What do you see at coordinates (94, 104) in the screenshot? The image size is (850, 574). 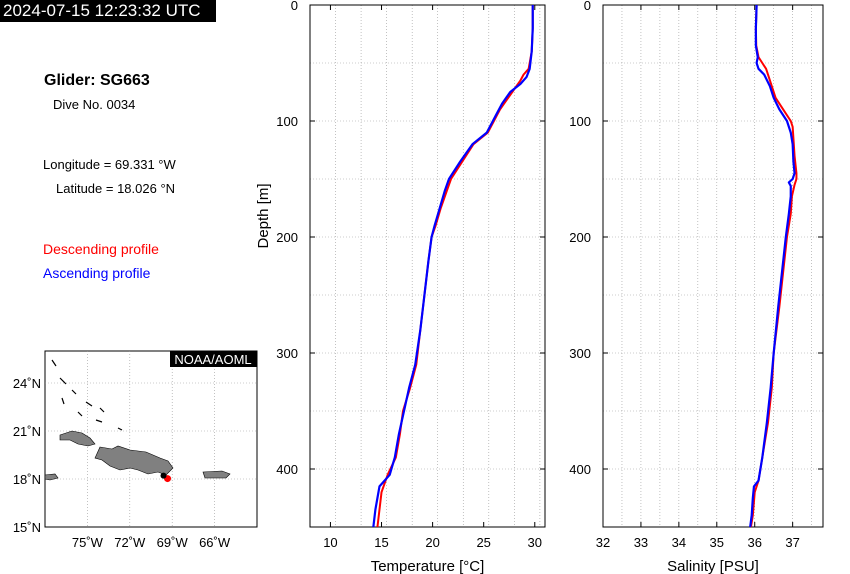 I see `dive-number: Dive No. 0034` at bounding box center [94, 104].